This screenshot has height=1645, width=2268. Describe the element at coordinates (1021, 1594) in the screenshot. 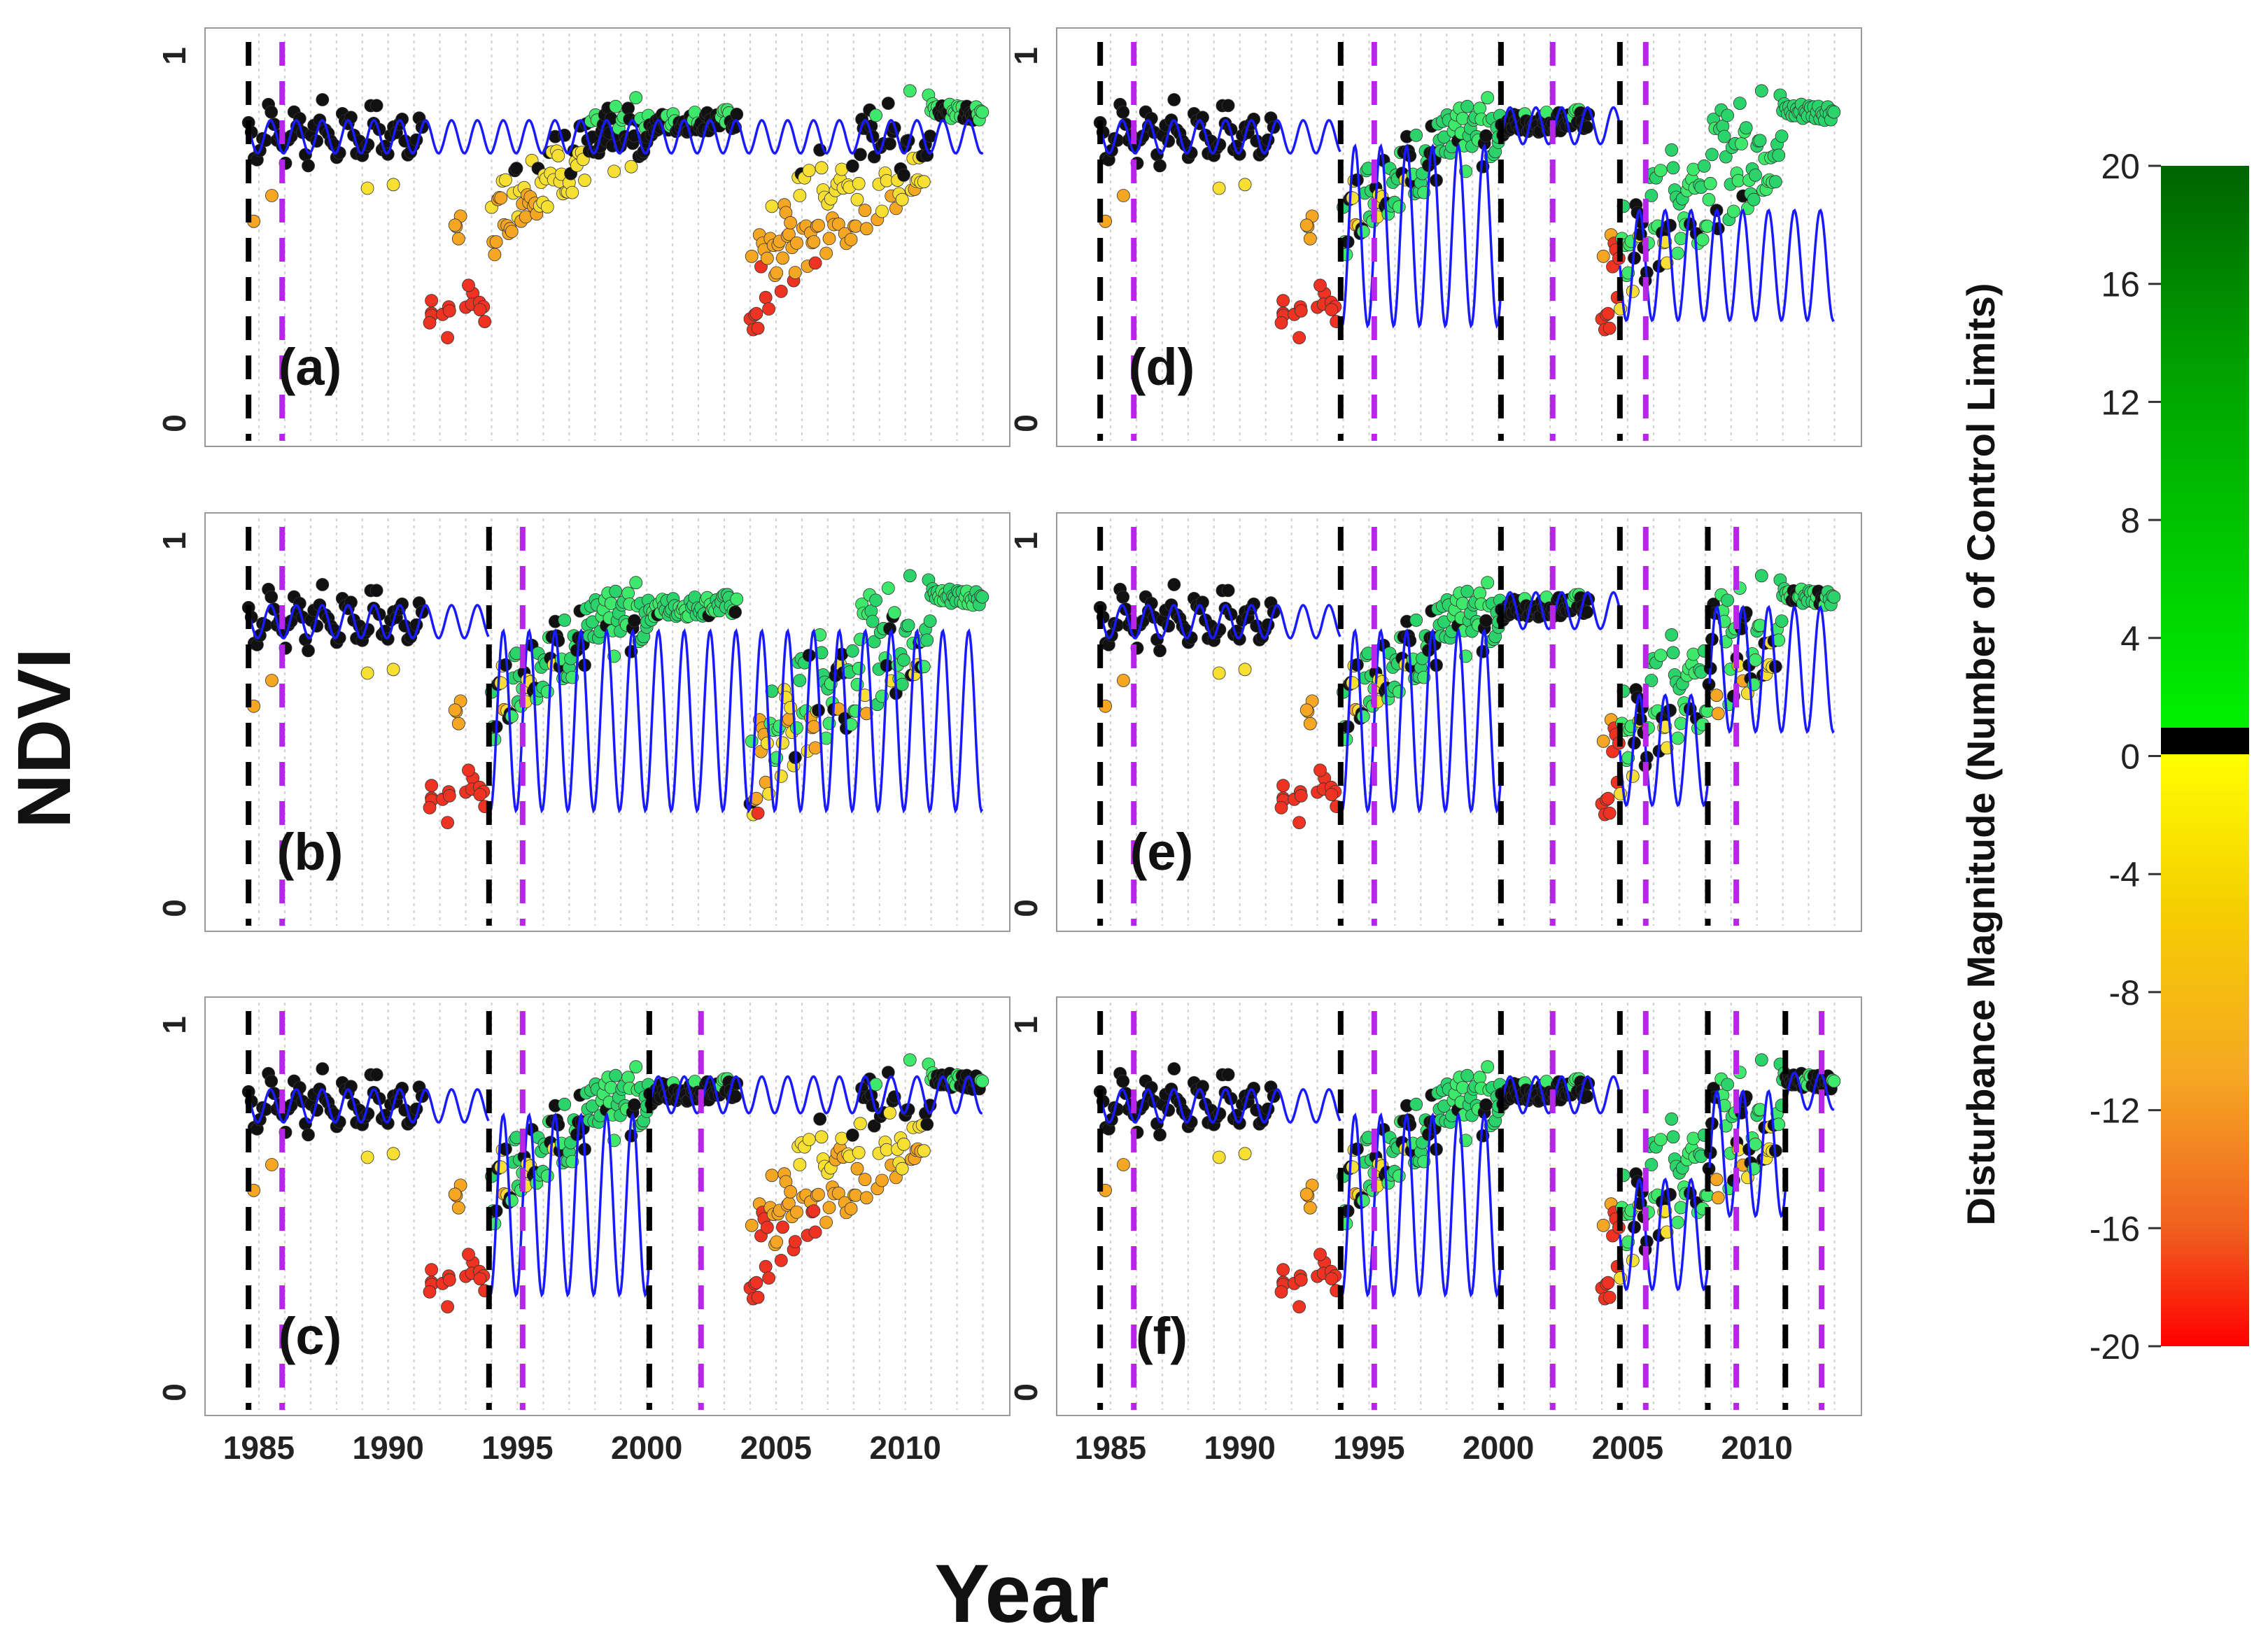

I see `x-axis-title: Year` at that location.